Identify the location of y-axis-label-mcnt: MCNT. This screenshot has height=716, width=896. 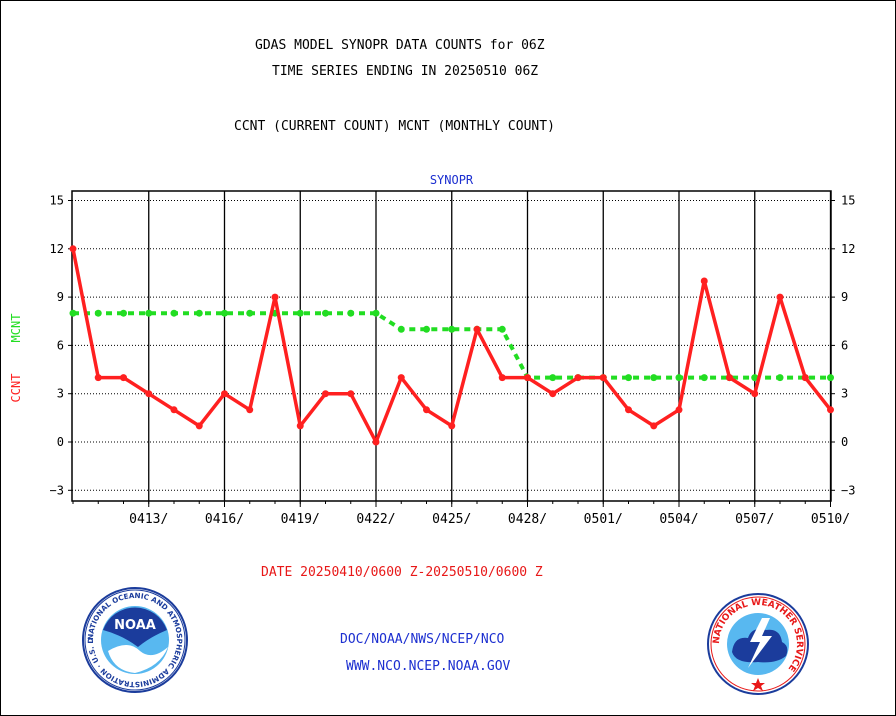
(16, 328).